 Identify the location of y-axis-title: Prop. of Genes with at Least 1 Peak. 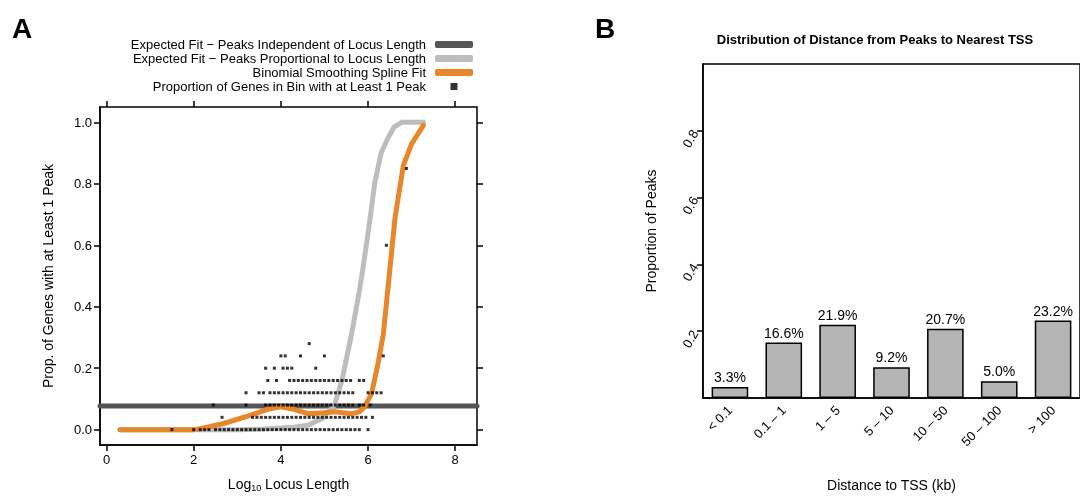
(48, 275).